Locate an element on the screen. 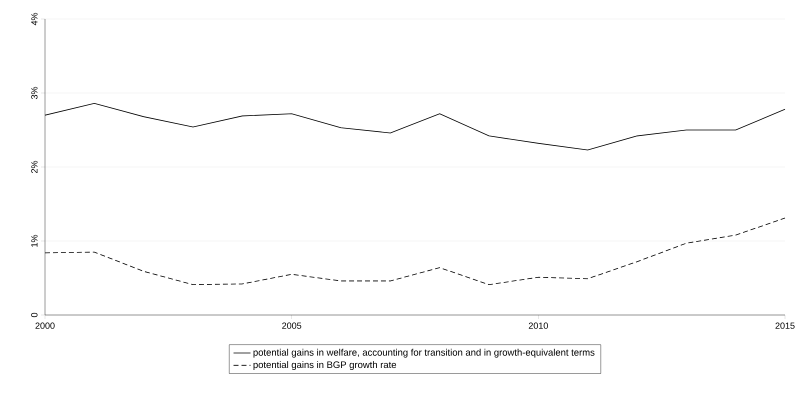 The width and height of the screenshot is (801, 407). legend-label: potential gains in BGP growth rate is located at coordinates (325, 365).